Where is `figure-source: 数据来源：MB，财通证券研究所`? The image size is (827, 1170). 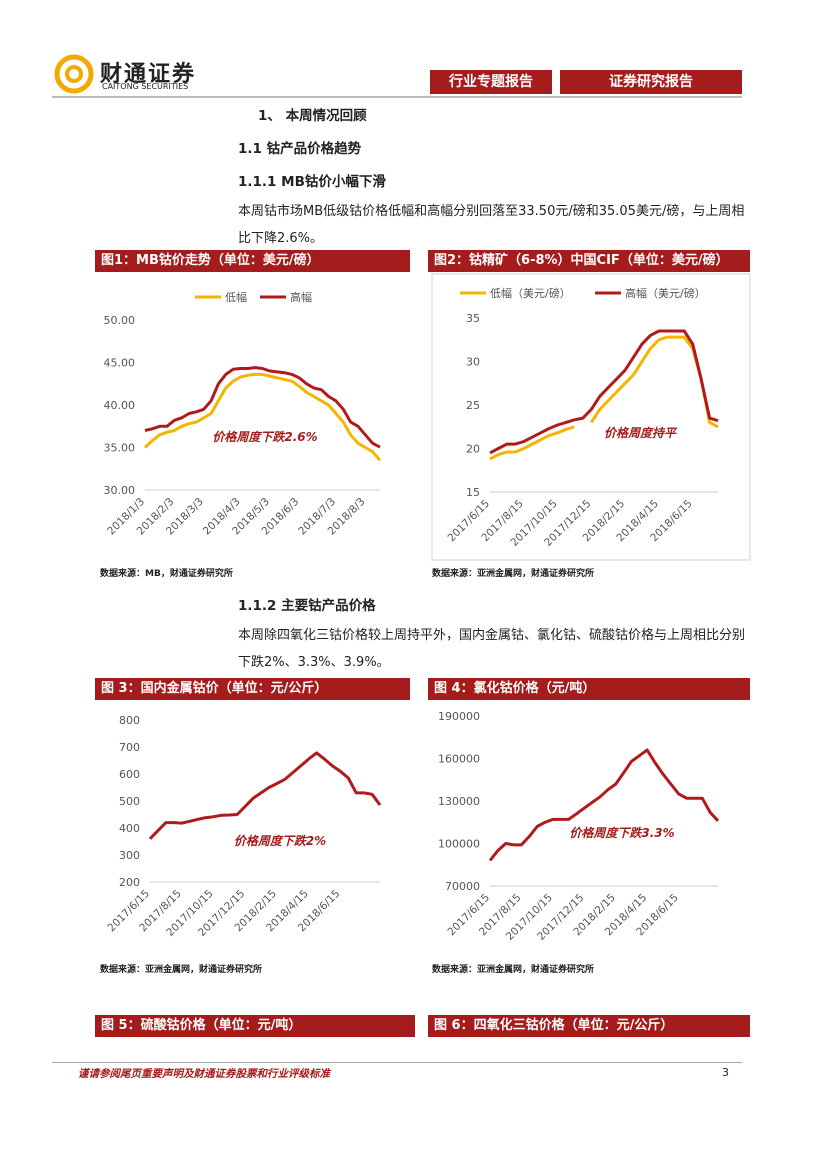
figure-source: 数据来源：MB，财通证券研究所 is located at coordinates (166, 574).